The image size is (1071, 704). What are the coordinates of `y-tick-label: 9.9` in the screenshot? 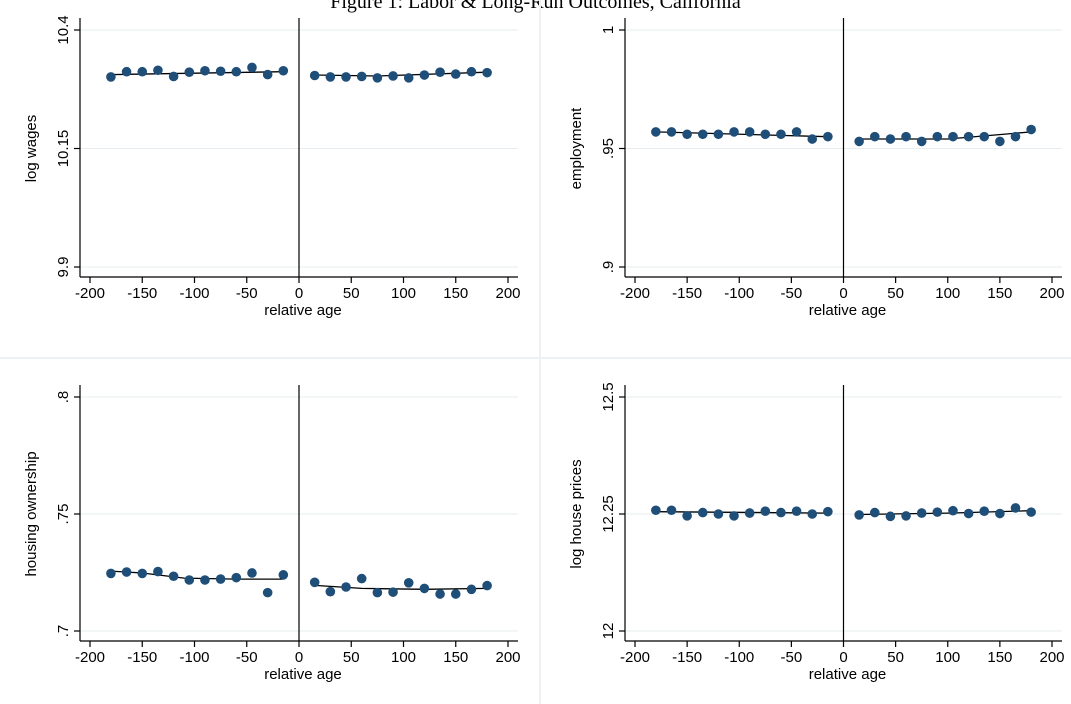 It's located at (63, 267).